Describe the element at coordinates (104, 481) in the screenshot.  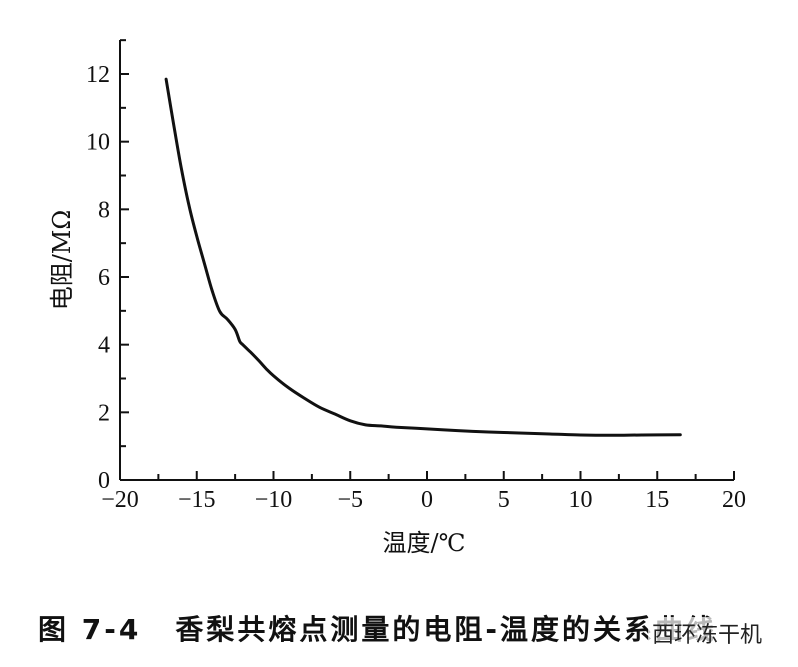
I see `y-tick-label: 0` at that location.